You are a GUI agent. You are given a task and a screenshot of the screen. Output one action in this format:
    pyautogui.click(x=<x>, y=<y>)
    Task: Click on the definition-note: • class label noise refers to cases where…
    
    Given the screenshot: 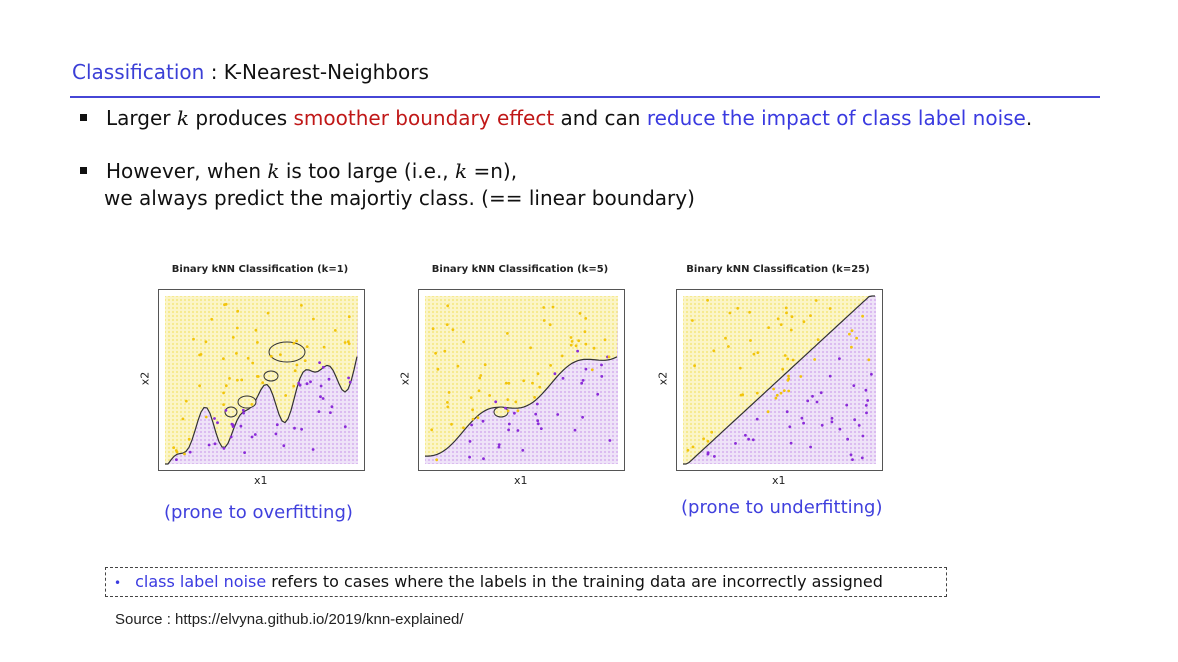 What is the action you would take?
    pyautogui.click(x=526, y=582)
    